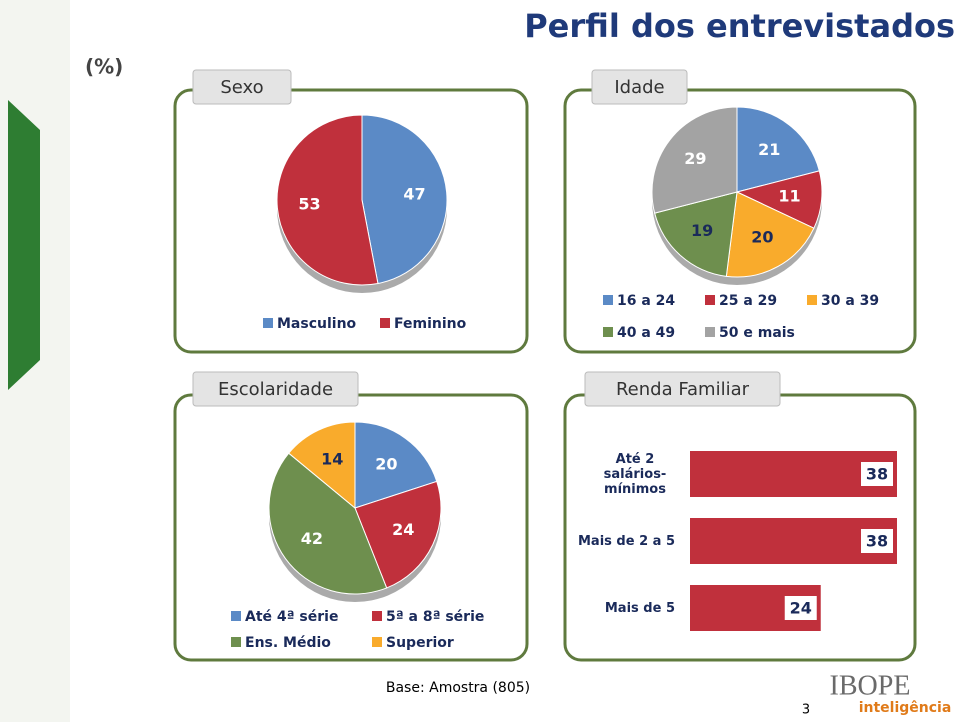 This screenshot has height=722, width=960. What do you see at coordinates (748, 301) in the screenshot?
I see `legend-label: 25 a 29` at bounding box center [748, 301].